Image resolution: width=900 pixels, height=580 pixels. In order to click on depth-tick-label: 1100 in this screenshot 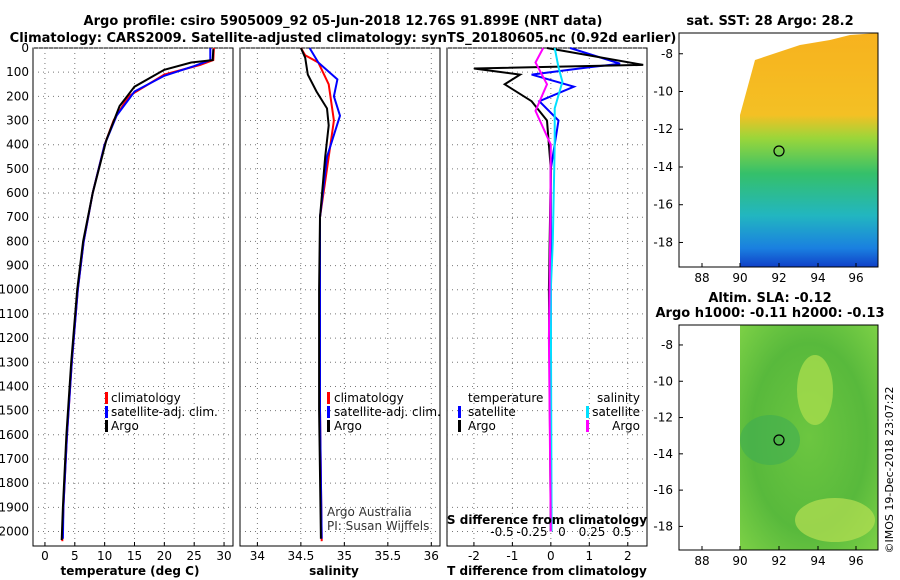, I will do `click(14, 314)`.